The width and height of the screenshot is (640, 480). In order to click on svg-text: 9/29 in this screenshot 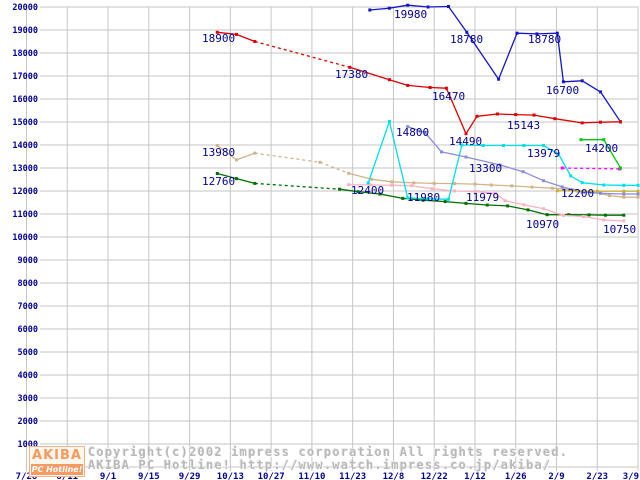, I will do `click(190, 476)`.